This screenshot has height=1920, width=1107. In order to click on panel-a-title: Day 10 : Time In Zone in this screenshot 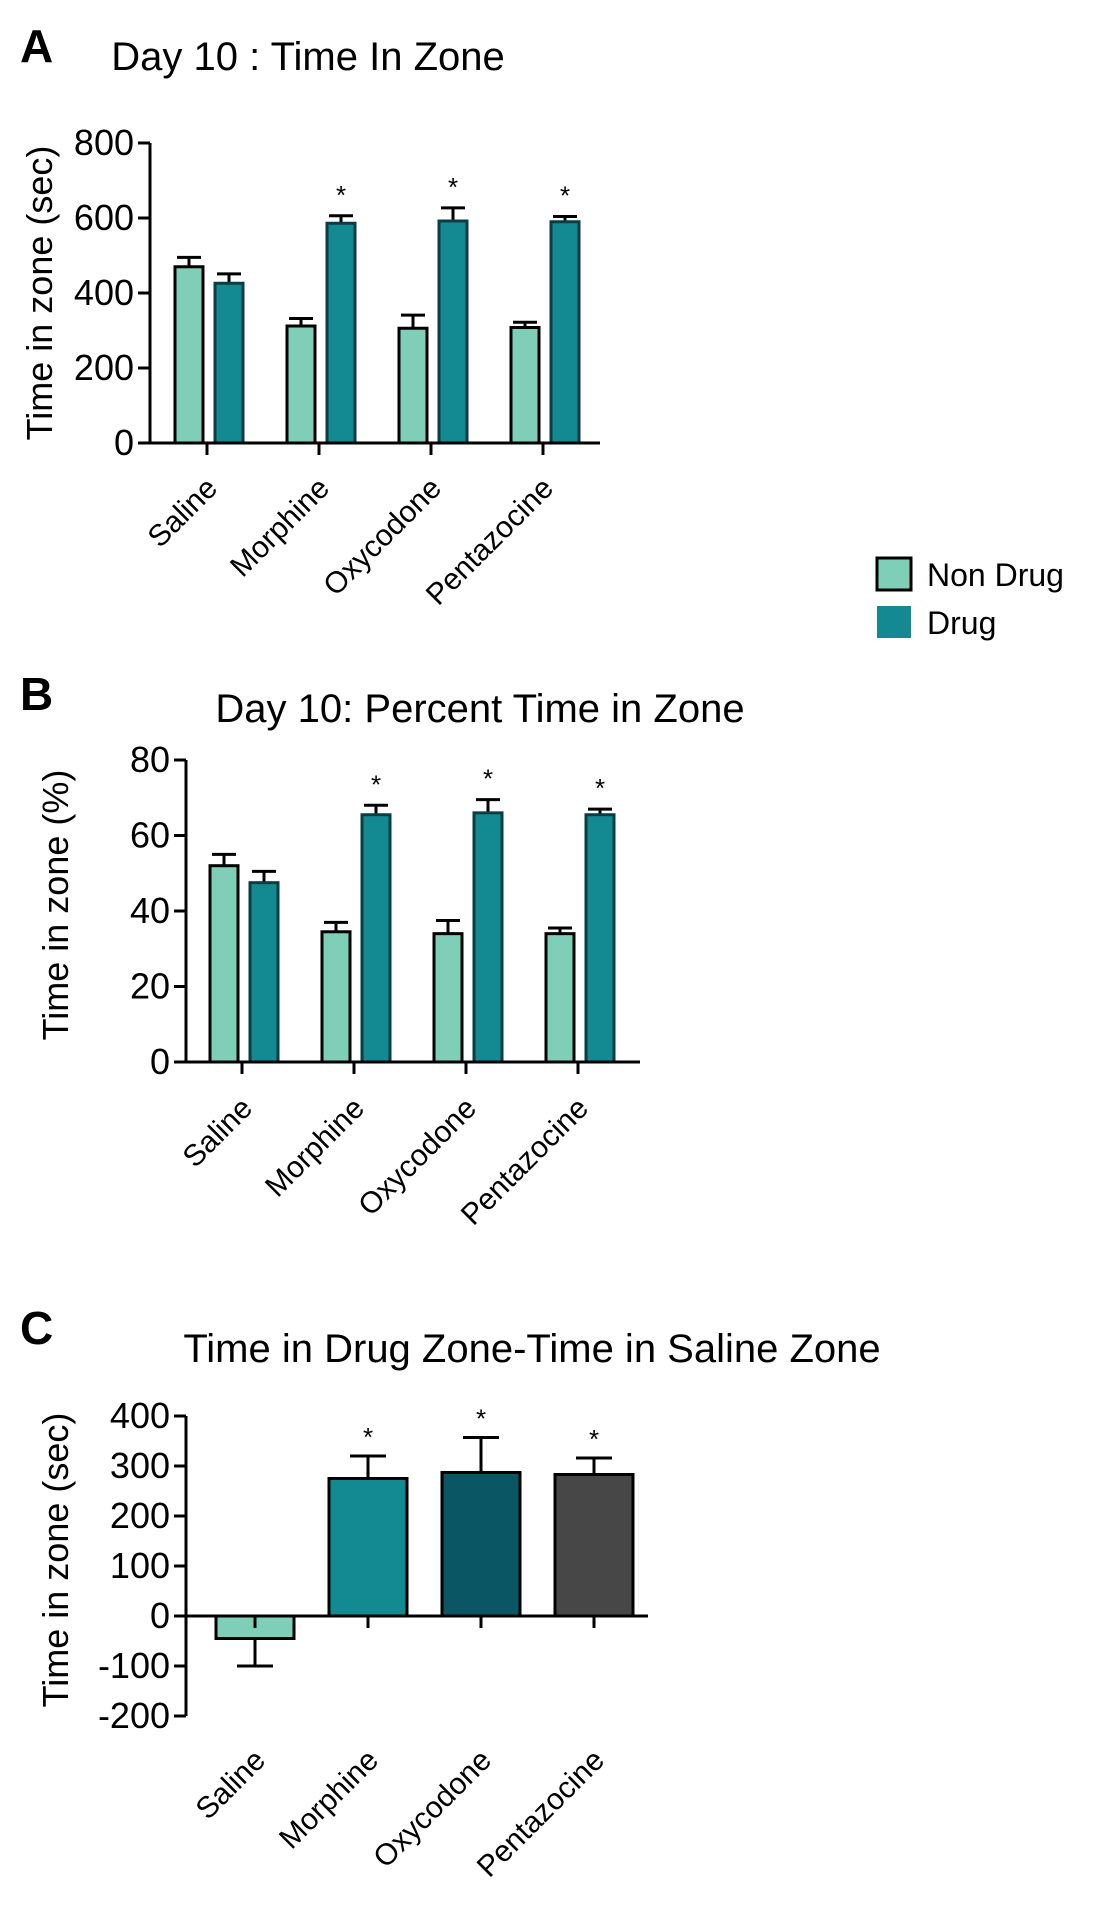, I will do `click(308, 57)`.